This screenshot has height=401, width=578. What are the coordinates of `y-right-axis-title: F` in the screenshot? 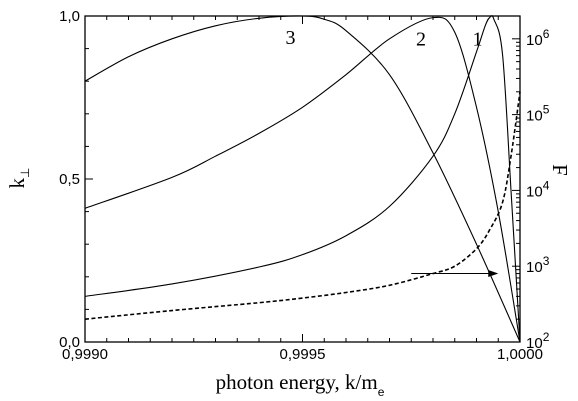 It's located at (560, 170).